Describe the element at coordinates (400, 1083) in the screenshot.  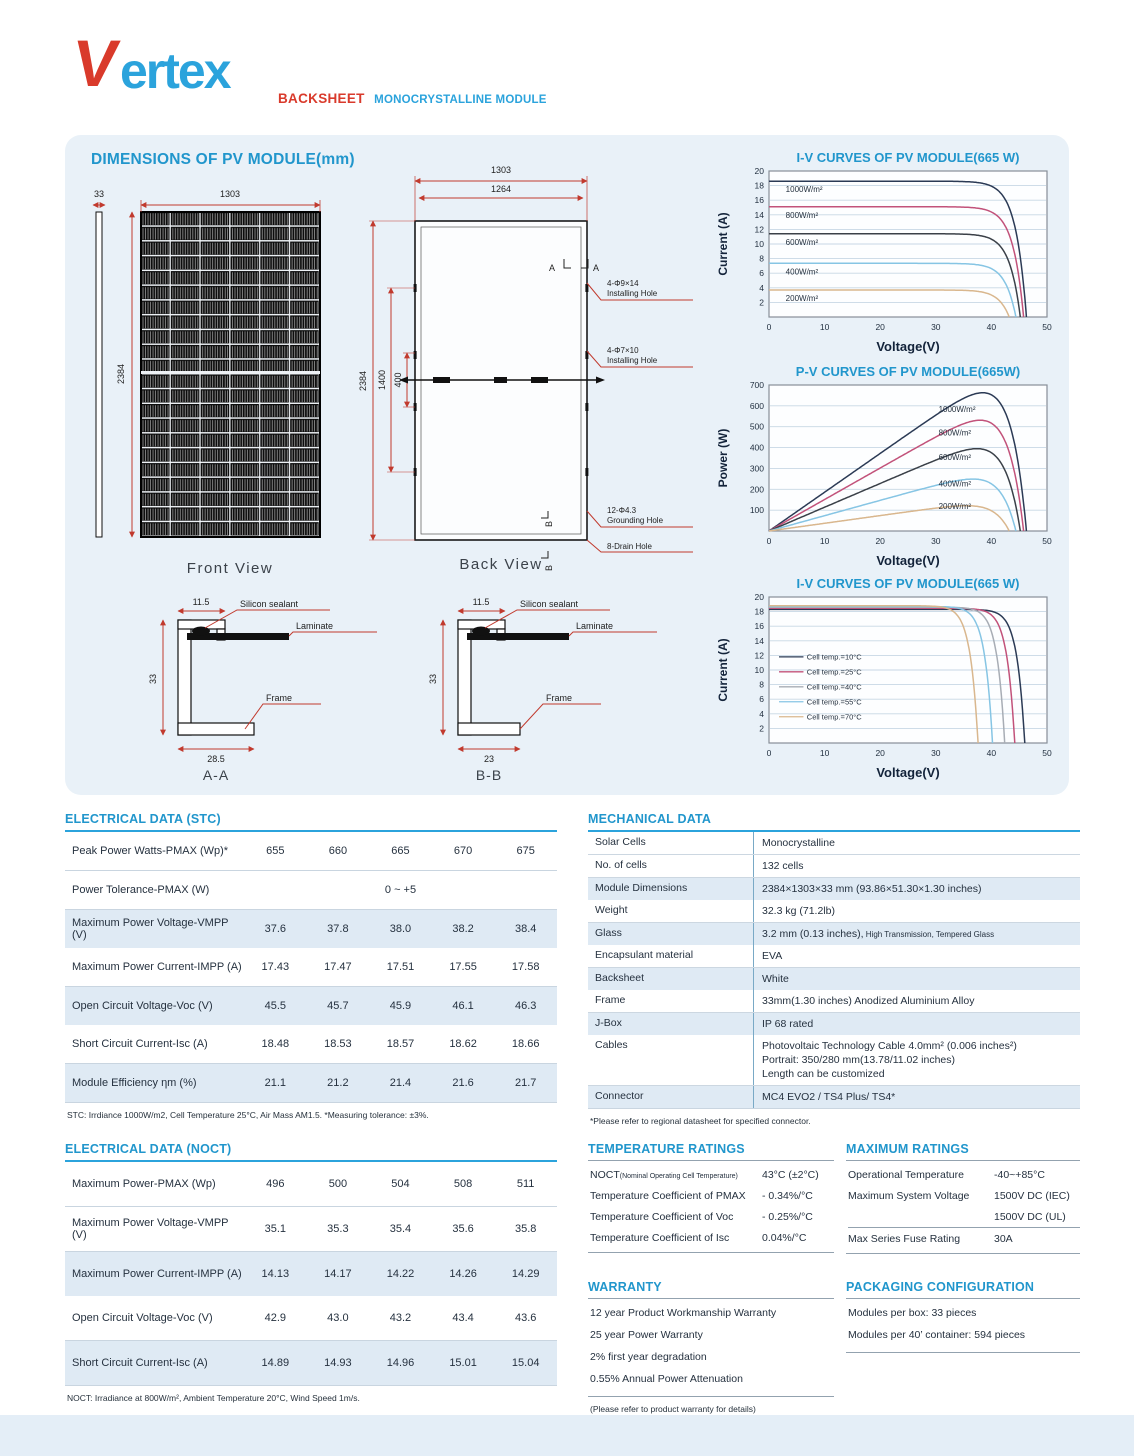
I see `spec-value: 21.4` at that location.